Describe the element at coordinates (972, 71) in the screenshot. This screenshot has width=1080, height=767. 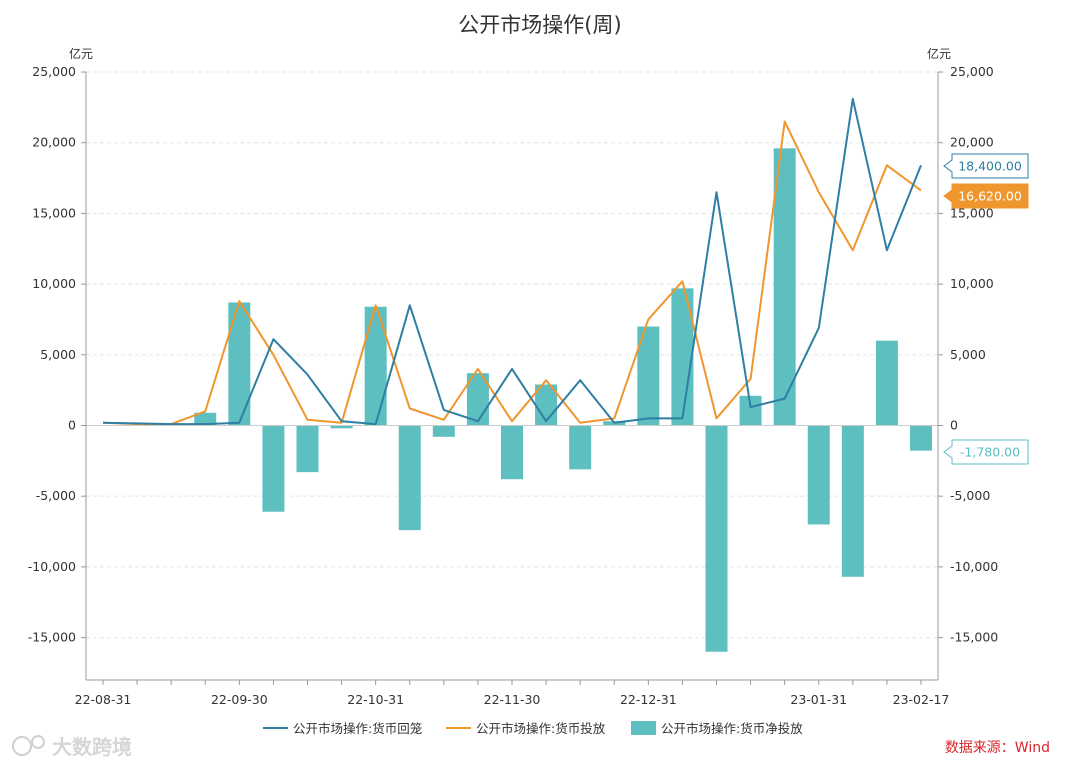
I see `y-tick-label-right: 25,000` at that location.